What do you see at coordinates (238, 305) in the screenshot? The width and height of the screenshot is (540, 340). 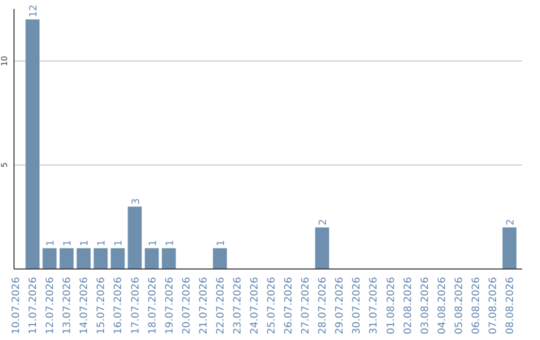 I see `x-tick-label: 23.07.2026` at bounding box center [238, 305].